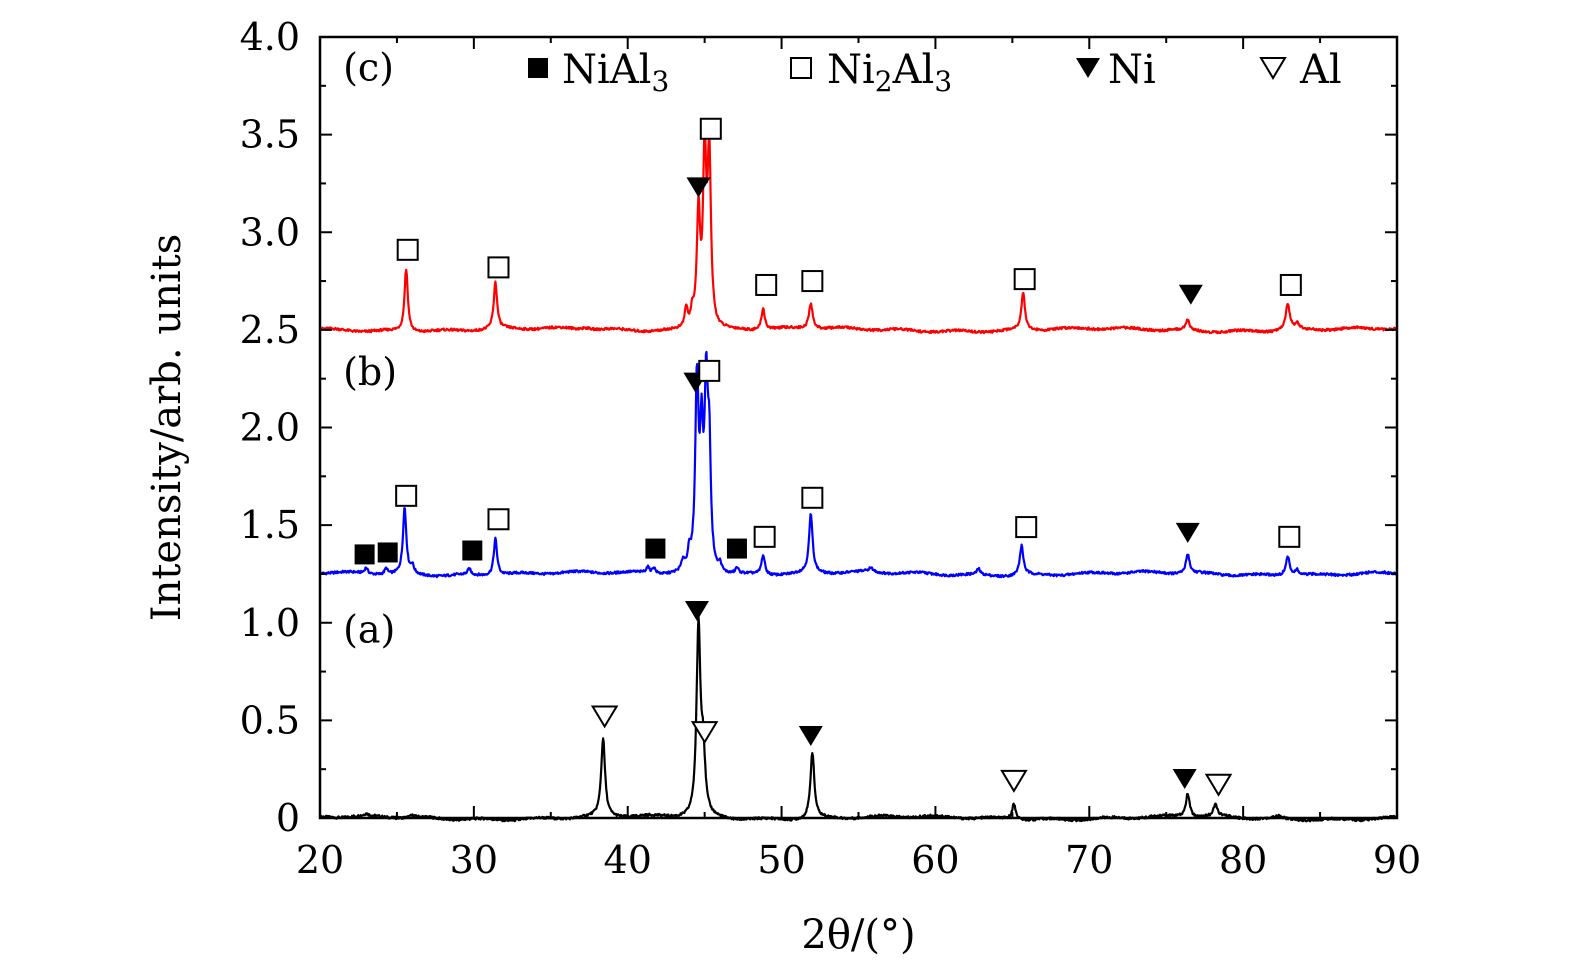 This screenshot has width=1575, height=974. What do you see at coordinates (615, 72) in the screenshot?
I see `legend-label-0: NiAl3` at bounding box center [615, 72].